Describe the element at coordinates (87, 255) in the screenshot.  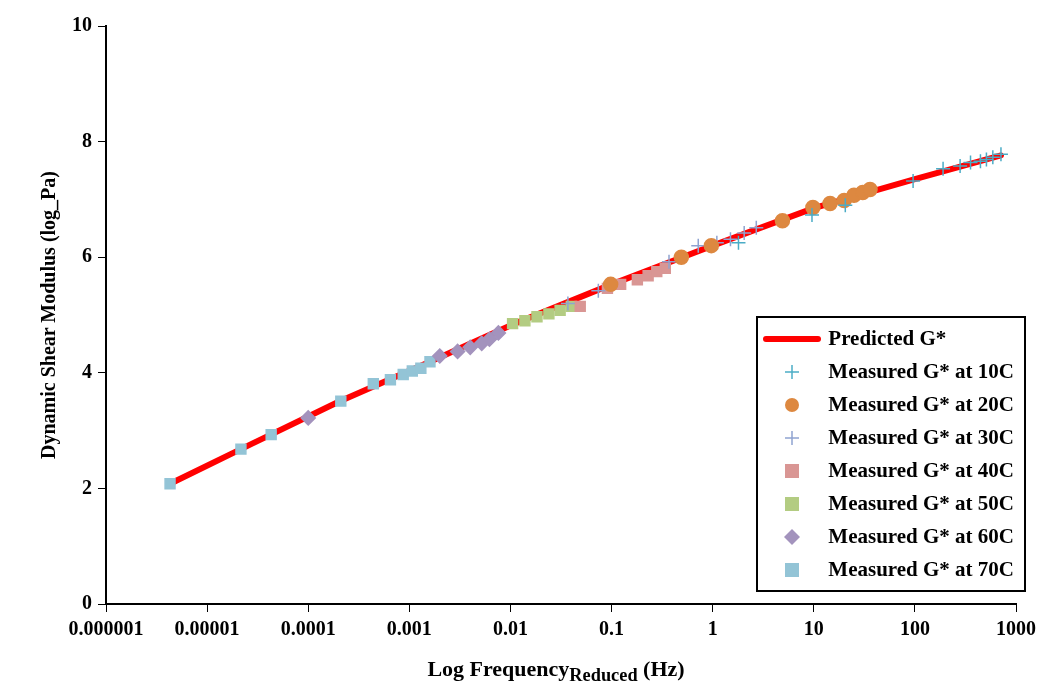
I see `y-tick-label: 6` at that location.